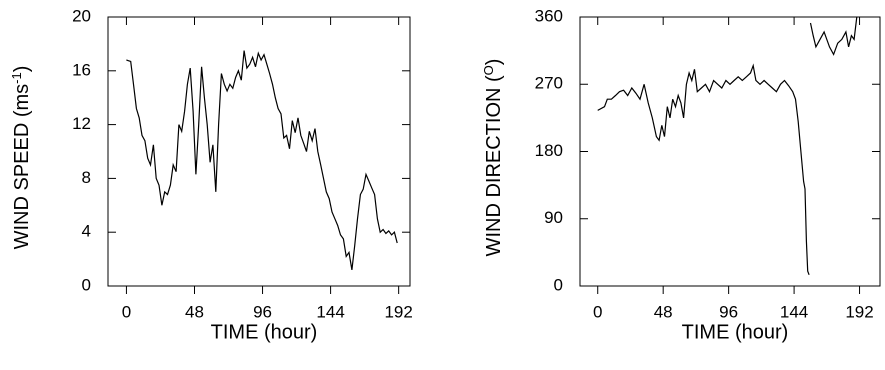 Image resolution: width=885 pixels, height=370 pixels. Describe the element at coordinates (81, 69) in the screenshot. I see `y-tick-label: 16` at that location.